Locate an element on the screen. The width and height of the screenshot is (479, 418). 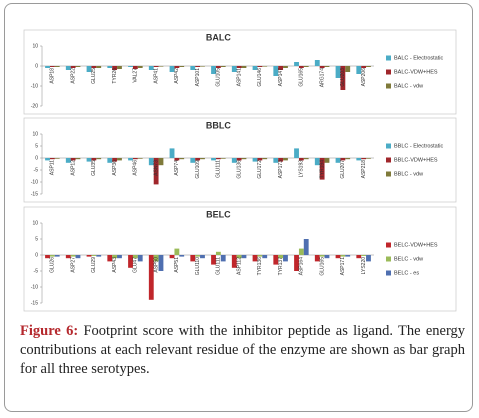
x-tick-label: TYR26 is located at coordinates (115, 76).